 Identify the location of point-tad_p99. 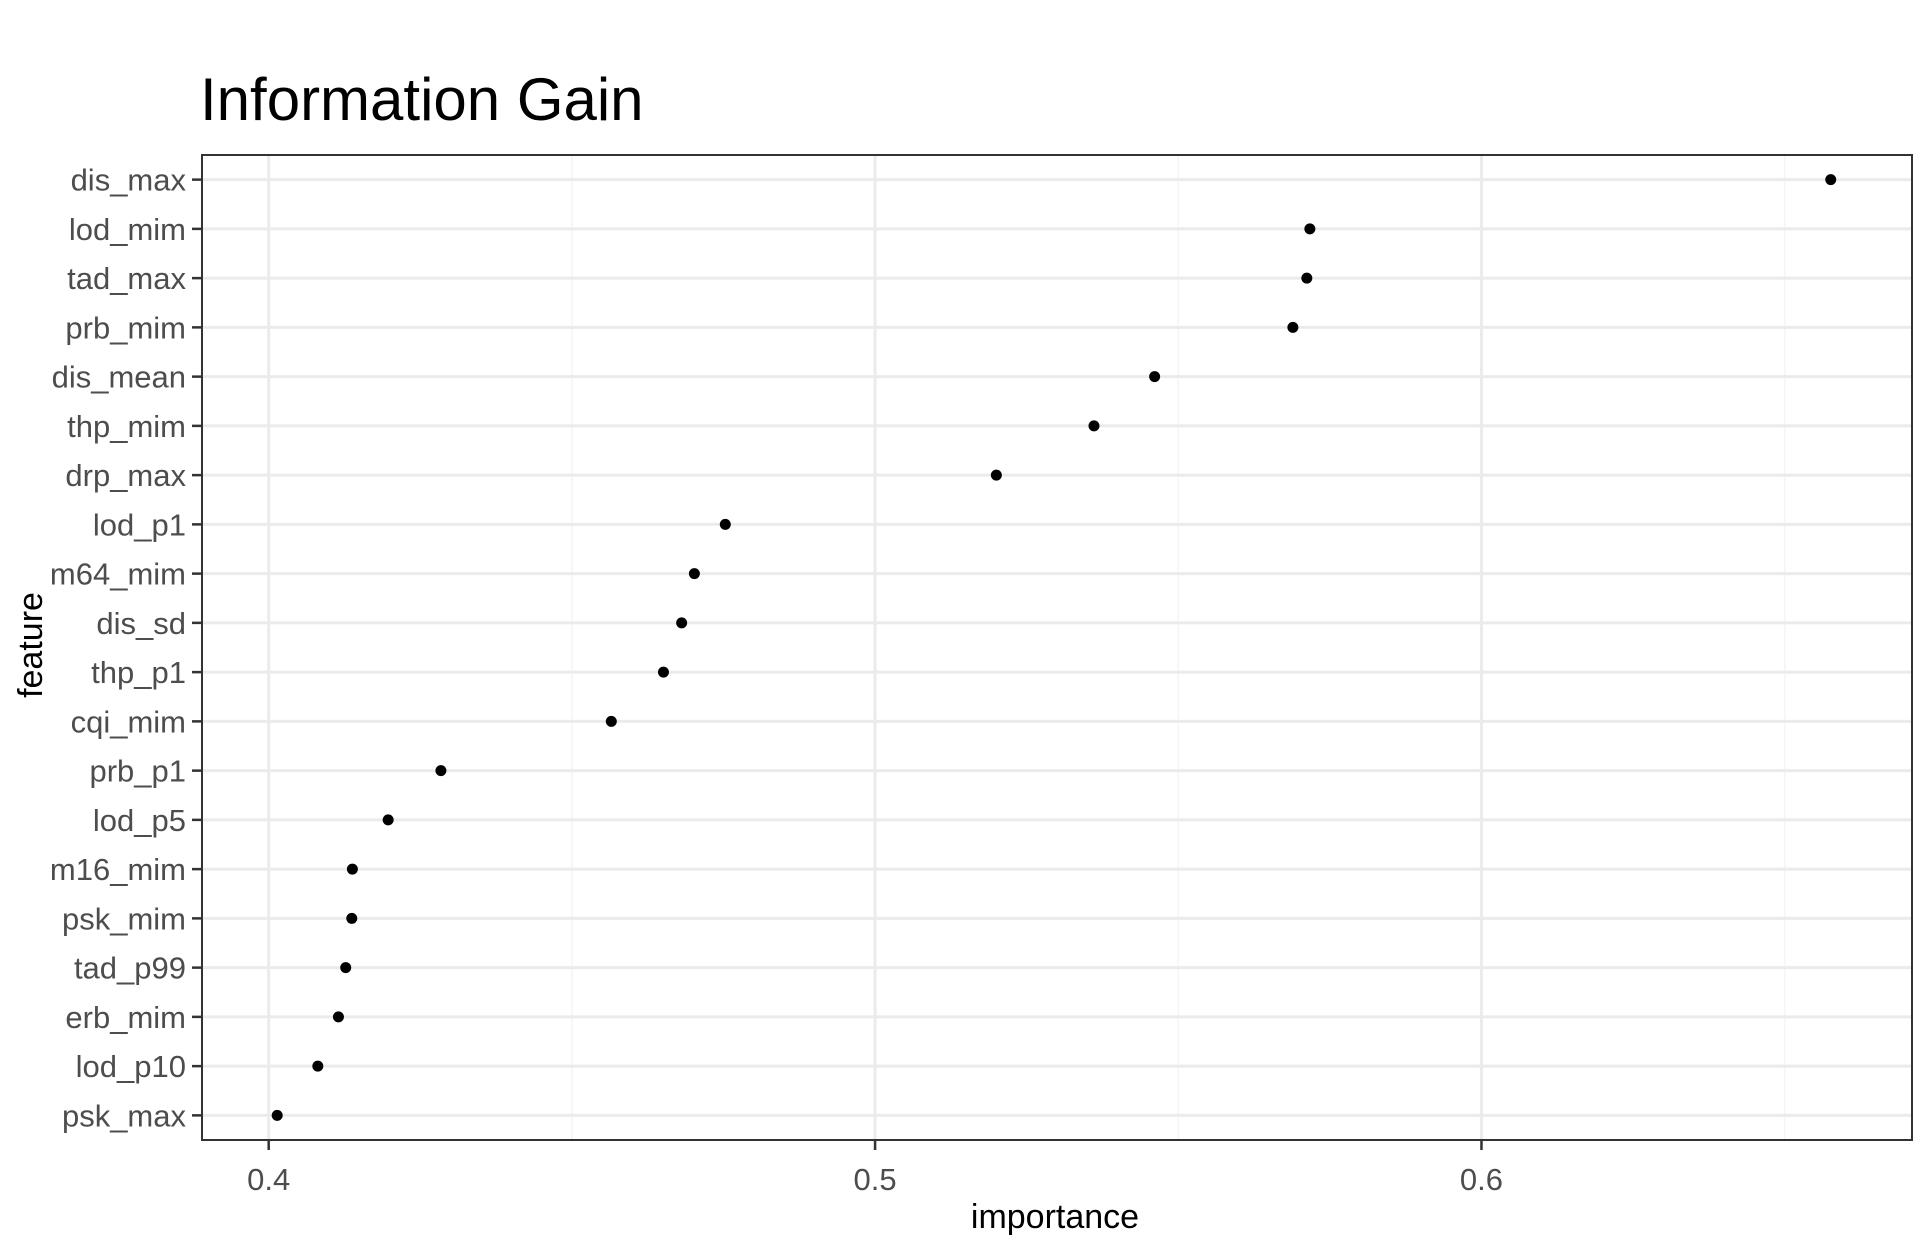
(346, 968).